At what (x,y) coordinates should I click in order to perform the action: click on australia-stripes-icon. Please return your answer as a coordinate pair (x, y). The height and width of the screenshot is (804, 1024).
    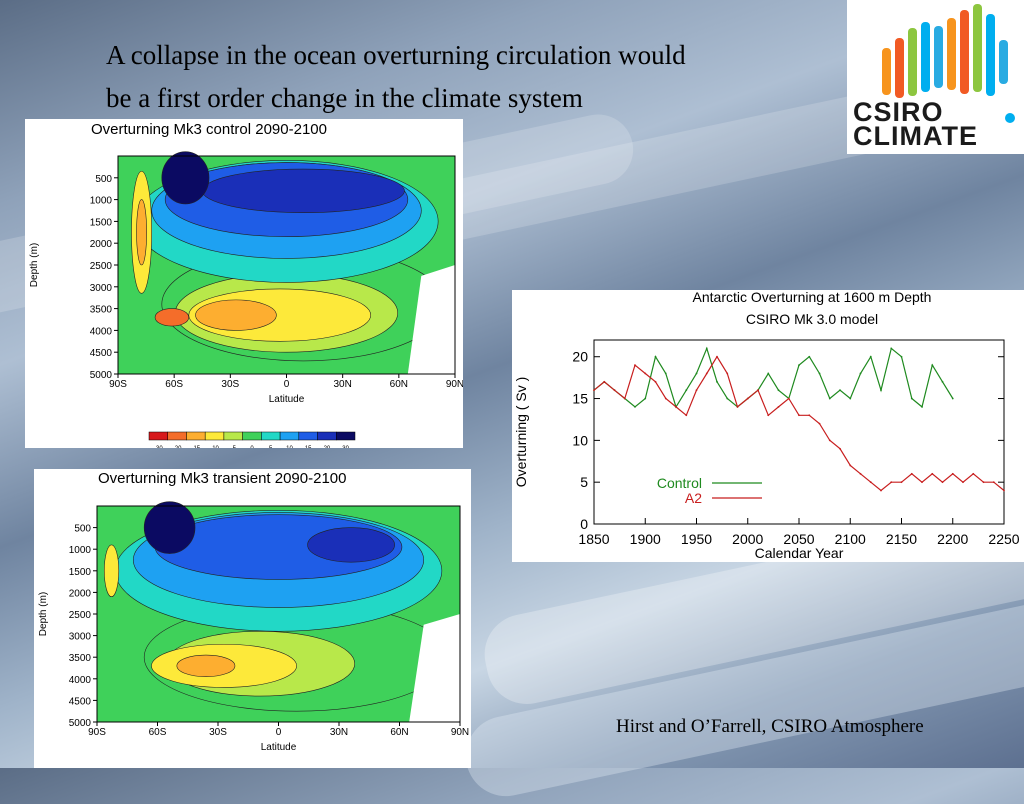
    Looking at the image, I should click on (948, 63).